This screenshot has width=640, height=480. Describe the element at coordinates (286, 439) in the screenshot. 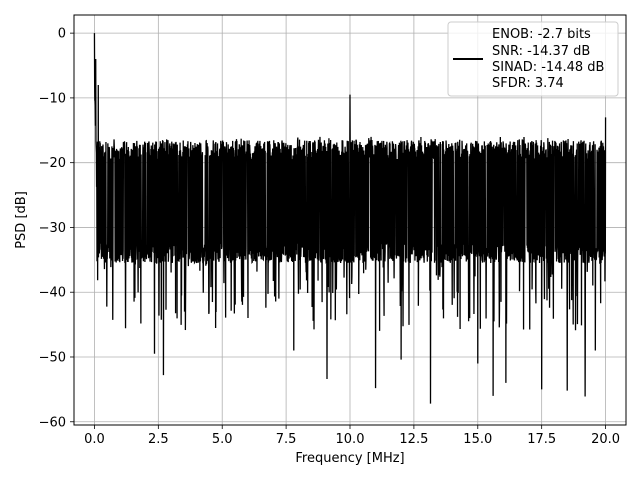

I see `x-tick-label: 7.5` at that location.